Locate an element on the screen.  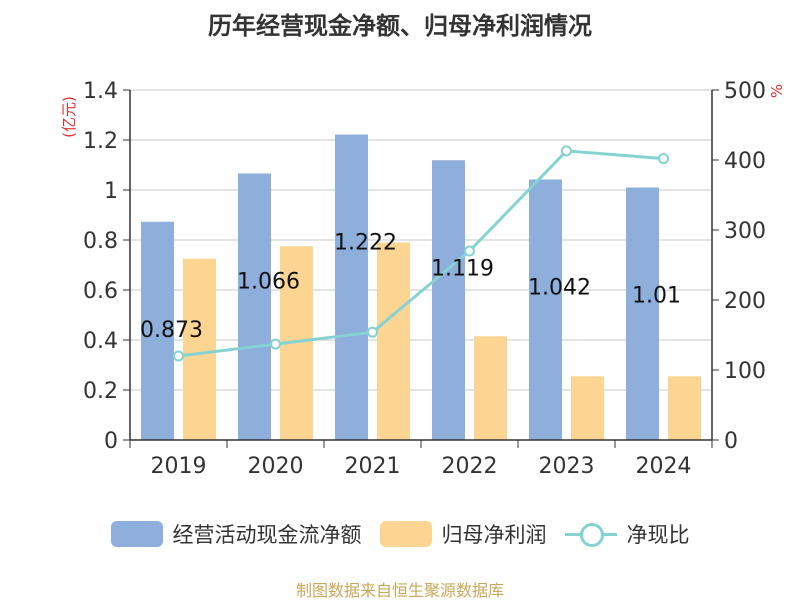
right-axis-tick-label: 500 is located at coordinates (745, 91).